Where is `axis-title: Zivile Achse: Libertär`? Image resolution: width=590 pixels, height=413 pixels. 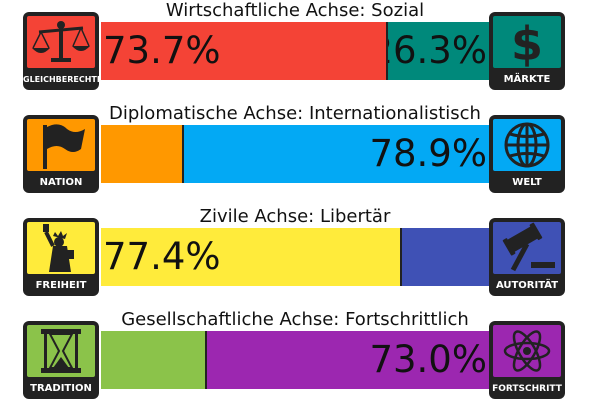
axis-title: Zivile Achse: Libertär is located at coordinates (295, 216).